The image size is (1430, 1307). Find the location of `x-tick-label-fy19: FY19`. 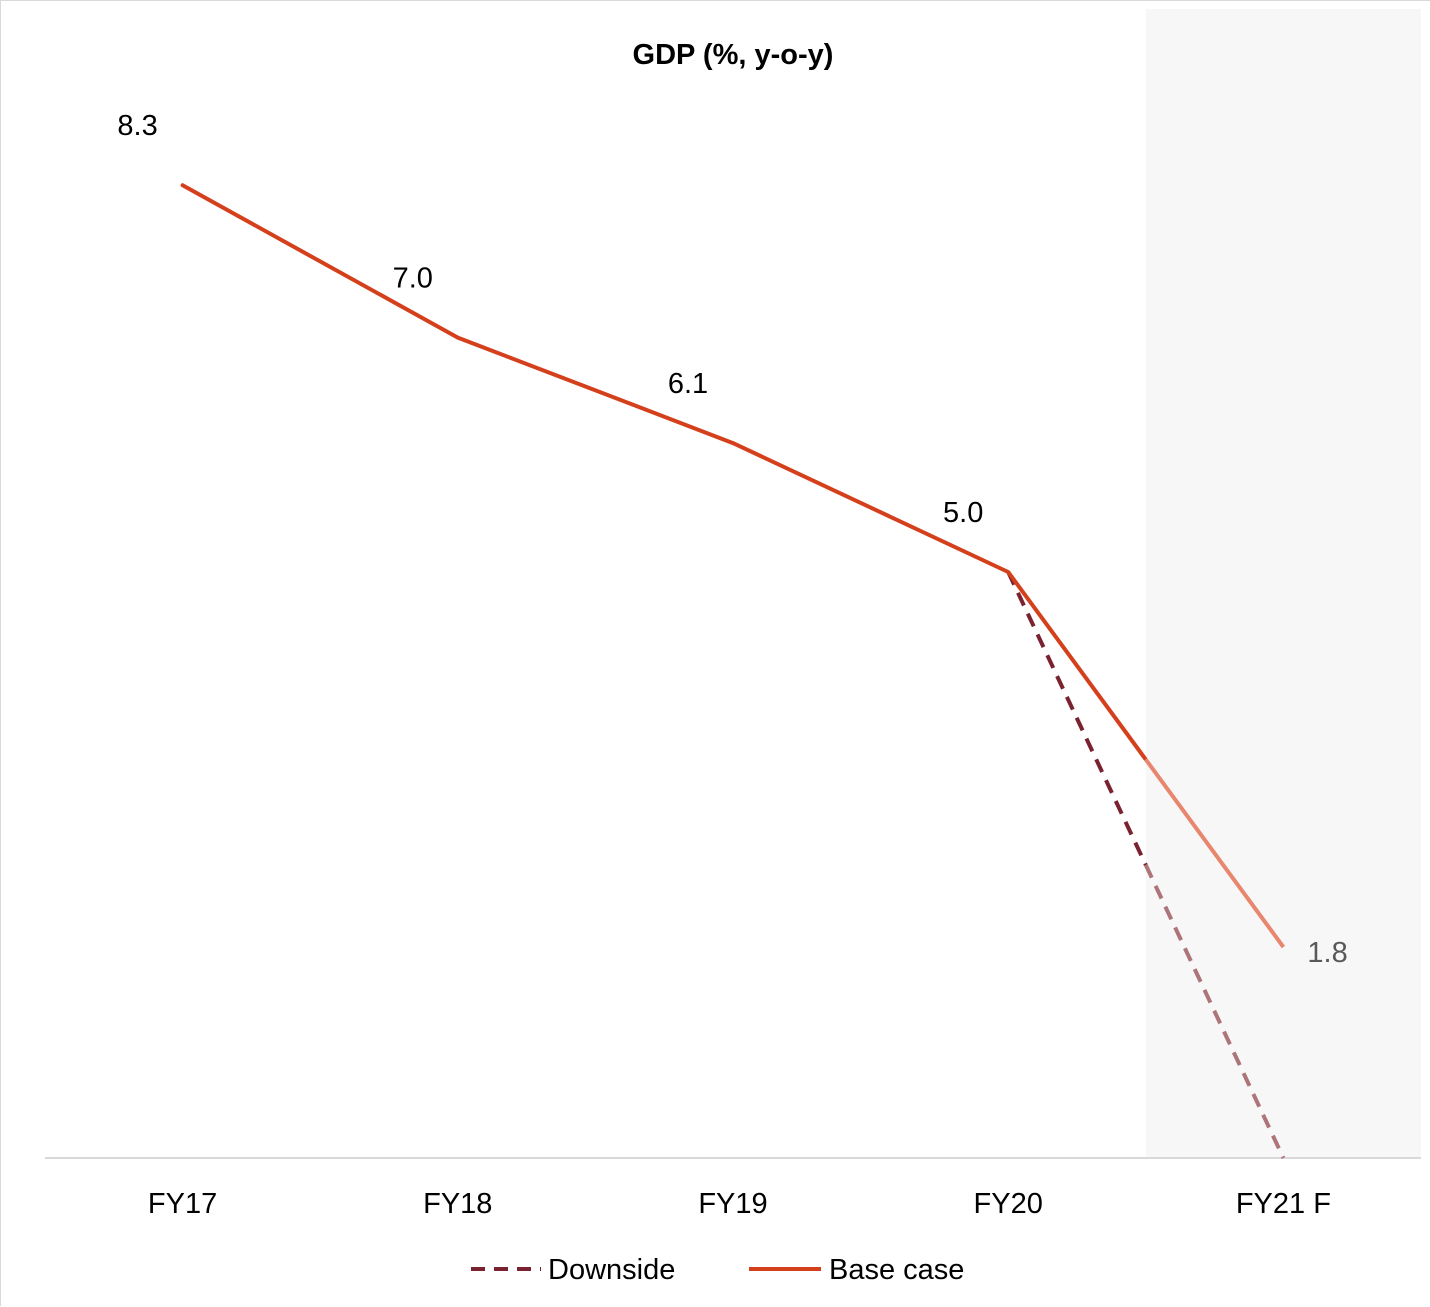

x-tick-label-fy19: FY19 is located at coordinates (732, 1204).